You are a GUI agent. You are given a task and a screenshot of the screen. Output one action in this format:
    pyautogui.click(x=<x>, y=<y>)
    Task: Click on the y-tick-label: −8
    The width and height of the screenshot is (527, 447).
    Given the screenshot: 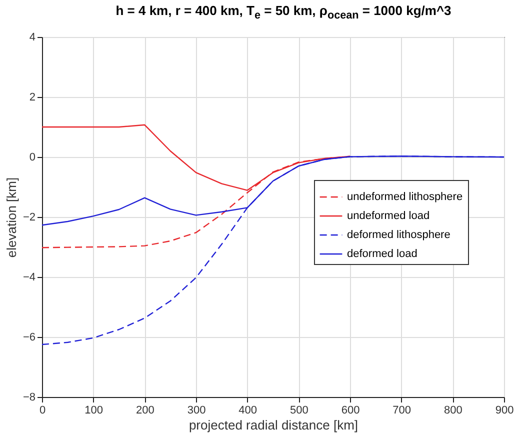 What is the action you would take?
    pyautogui.click(x=29, y=398)
    